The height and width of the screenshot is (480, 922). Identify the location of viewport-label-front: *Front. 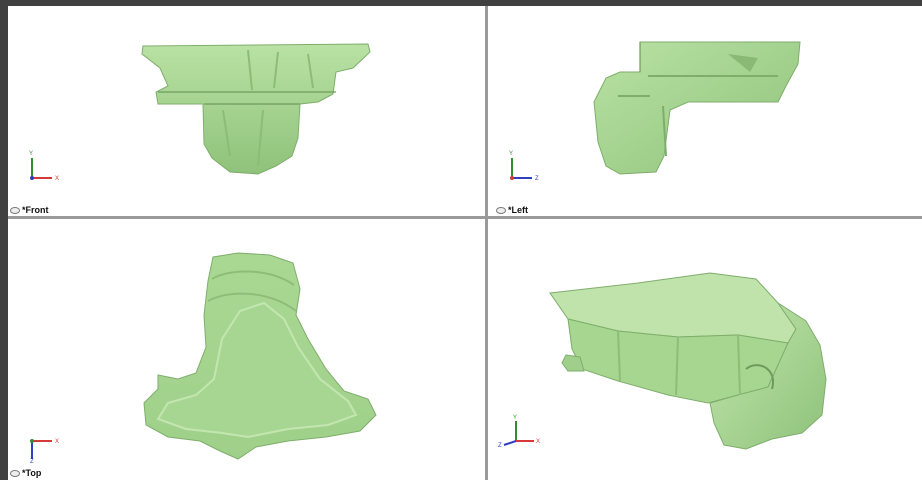
(29, 210).